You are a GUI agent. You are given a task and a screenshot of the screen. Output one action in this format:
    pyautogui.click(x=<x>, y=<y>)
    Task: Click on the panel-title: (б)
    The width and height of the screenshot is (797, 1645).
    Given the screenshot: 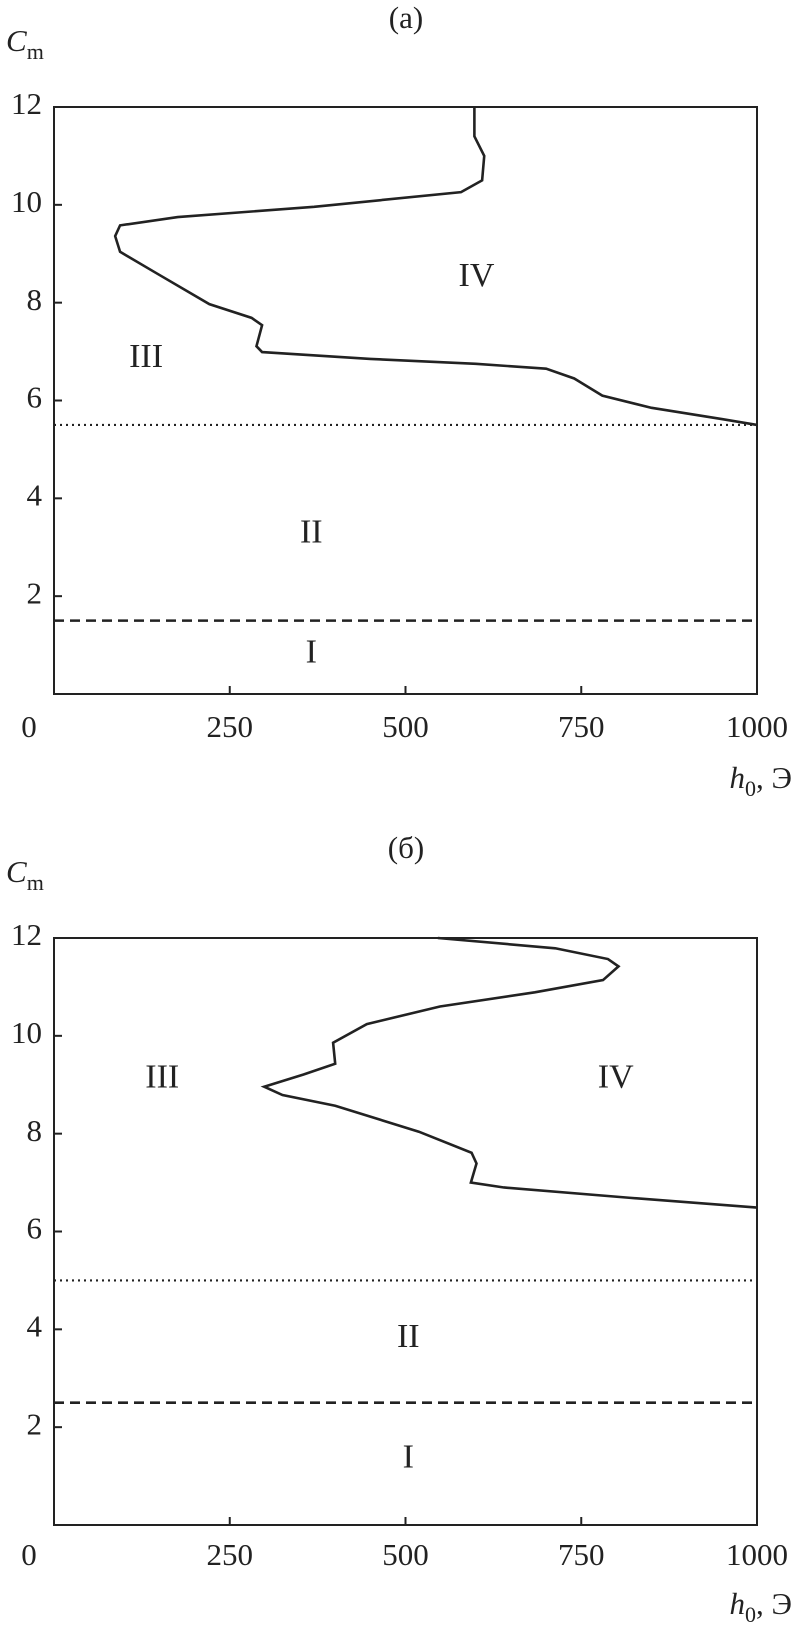 What is the action you would take?
    pyautogui.click(x=406, y=847)
    